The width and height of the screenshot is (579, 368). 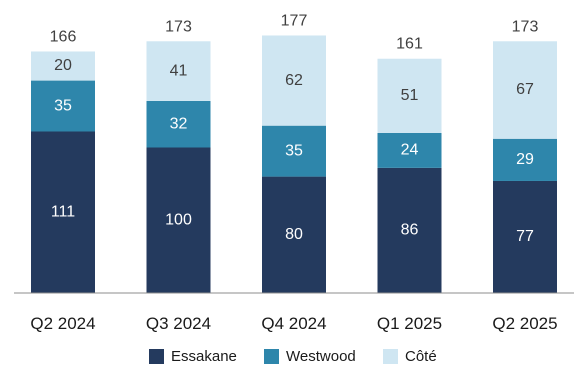 I want to click on data-label-cote-q3-2024: 41, so click(x=179, y=70).